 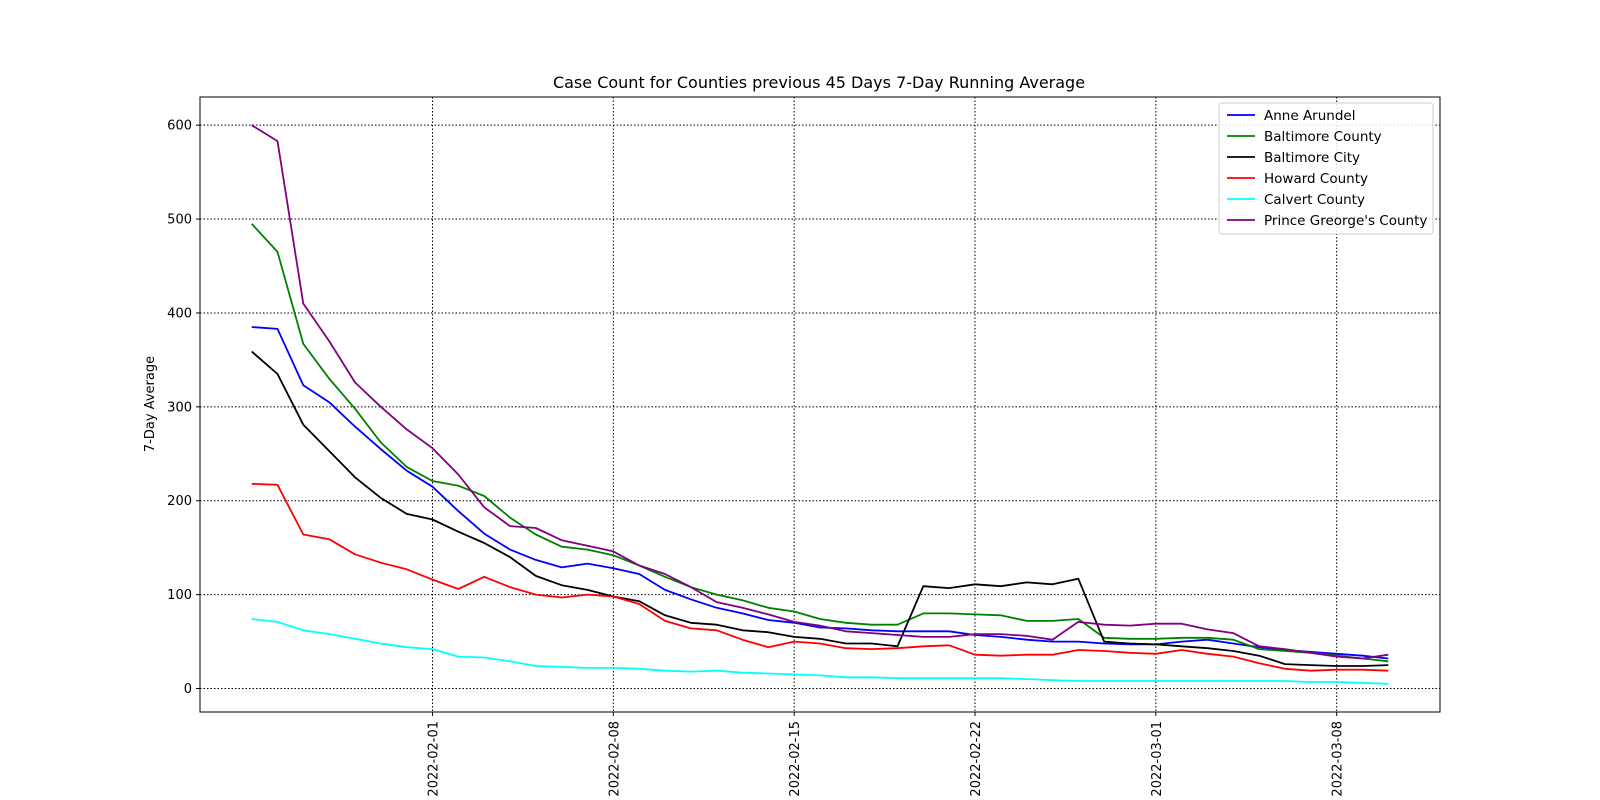 I want to click on legend-box, so click(x=1326, y=168).